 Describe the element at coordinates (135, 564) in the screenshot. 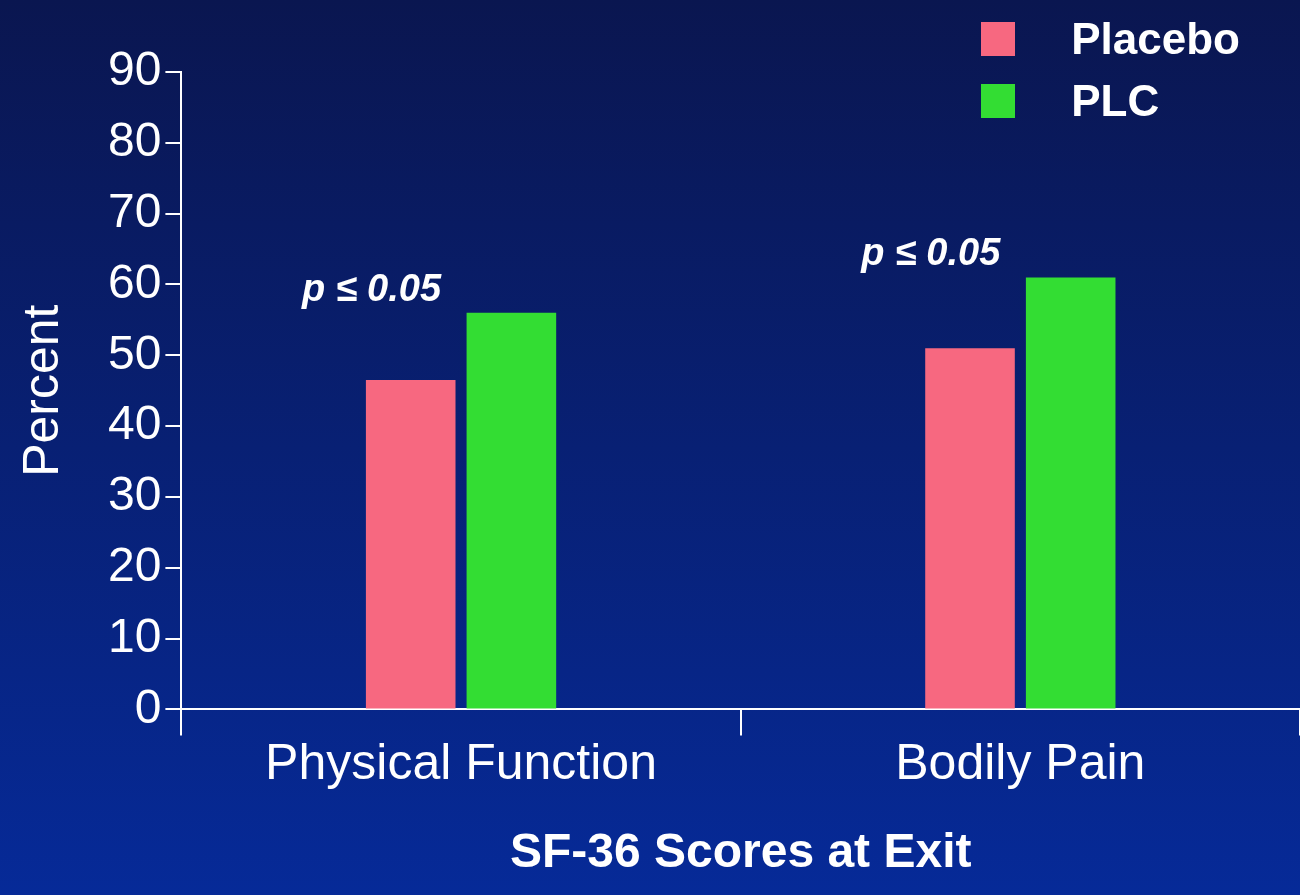

I see `y-tick-label: 20` at that location.